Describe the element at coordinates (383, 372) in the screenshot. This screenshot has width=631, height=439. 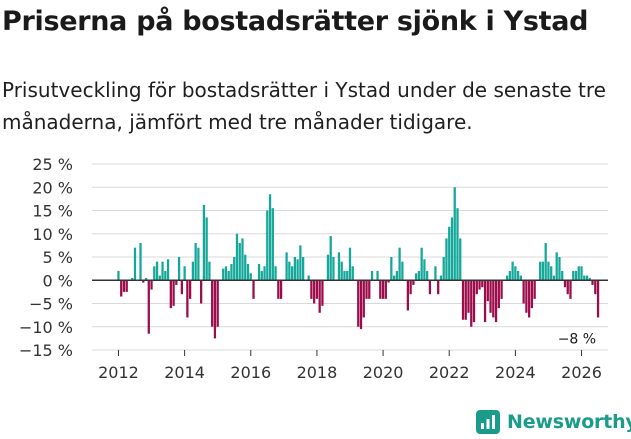
I see `x-tick-label: 2020` at that location.